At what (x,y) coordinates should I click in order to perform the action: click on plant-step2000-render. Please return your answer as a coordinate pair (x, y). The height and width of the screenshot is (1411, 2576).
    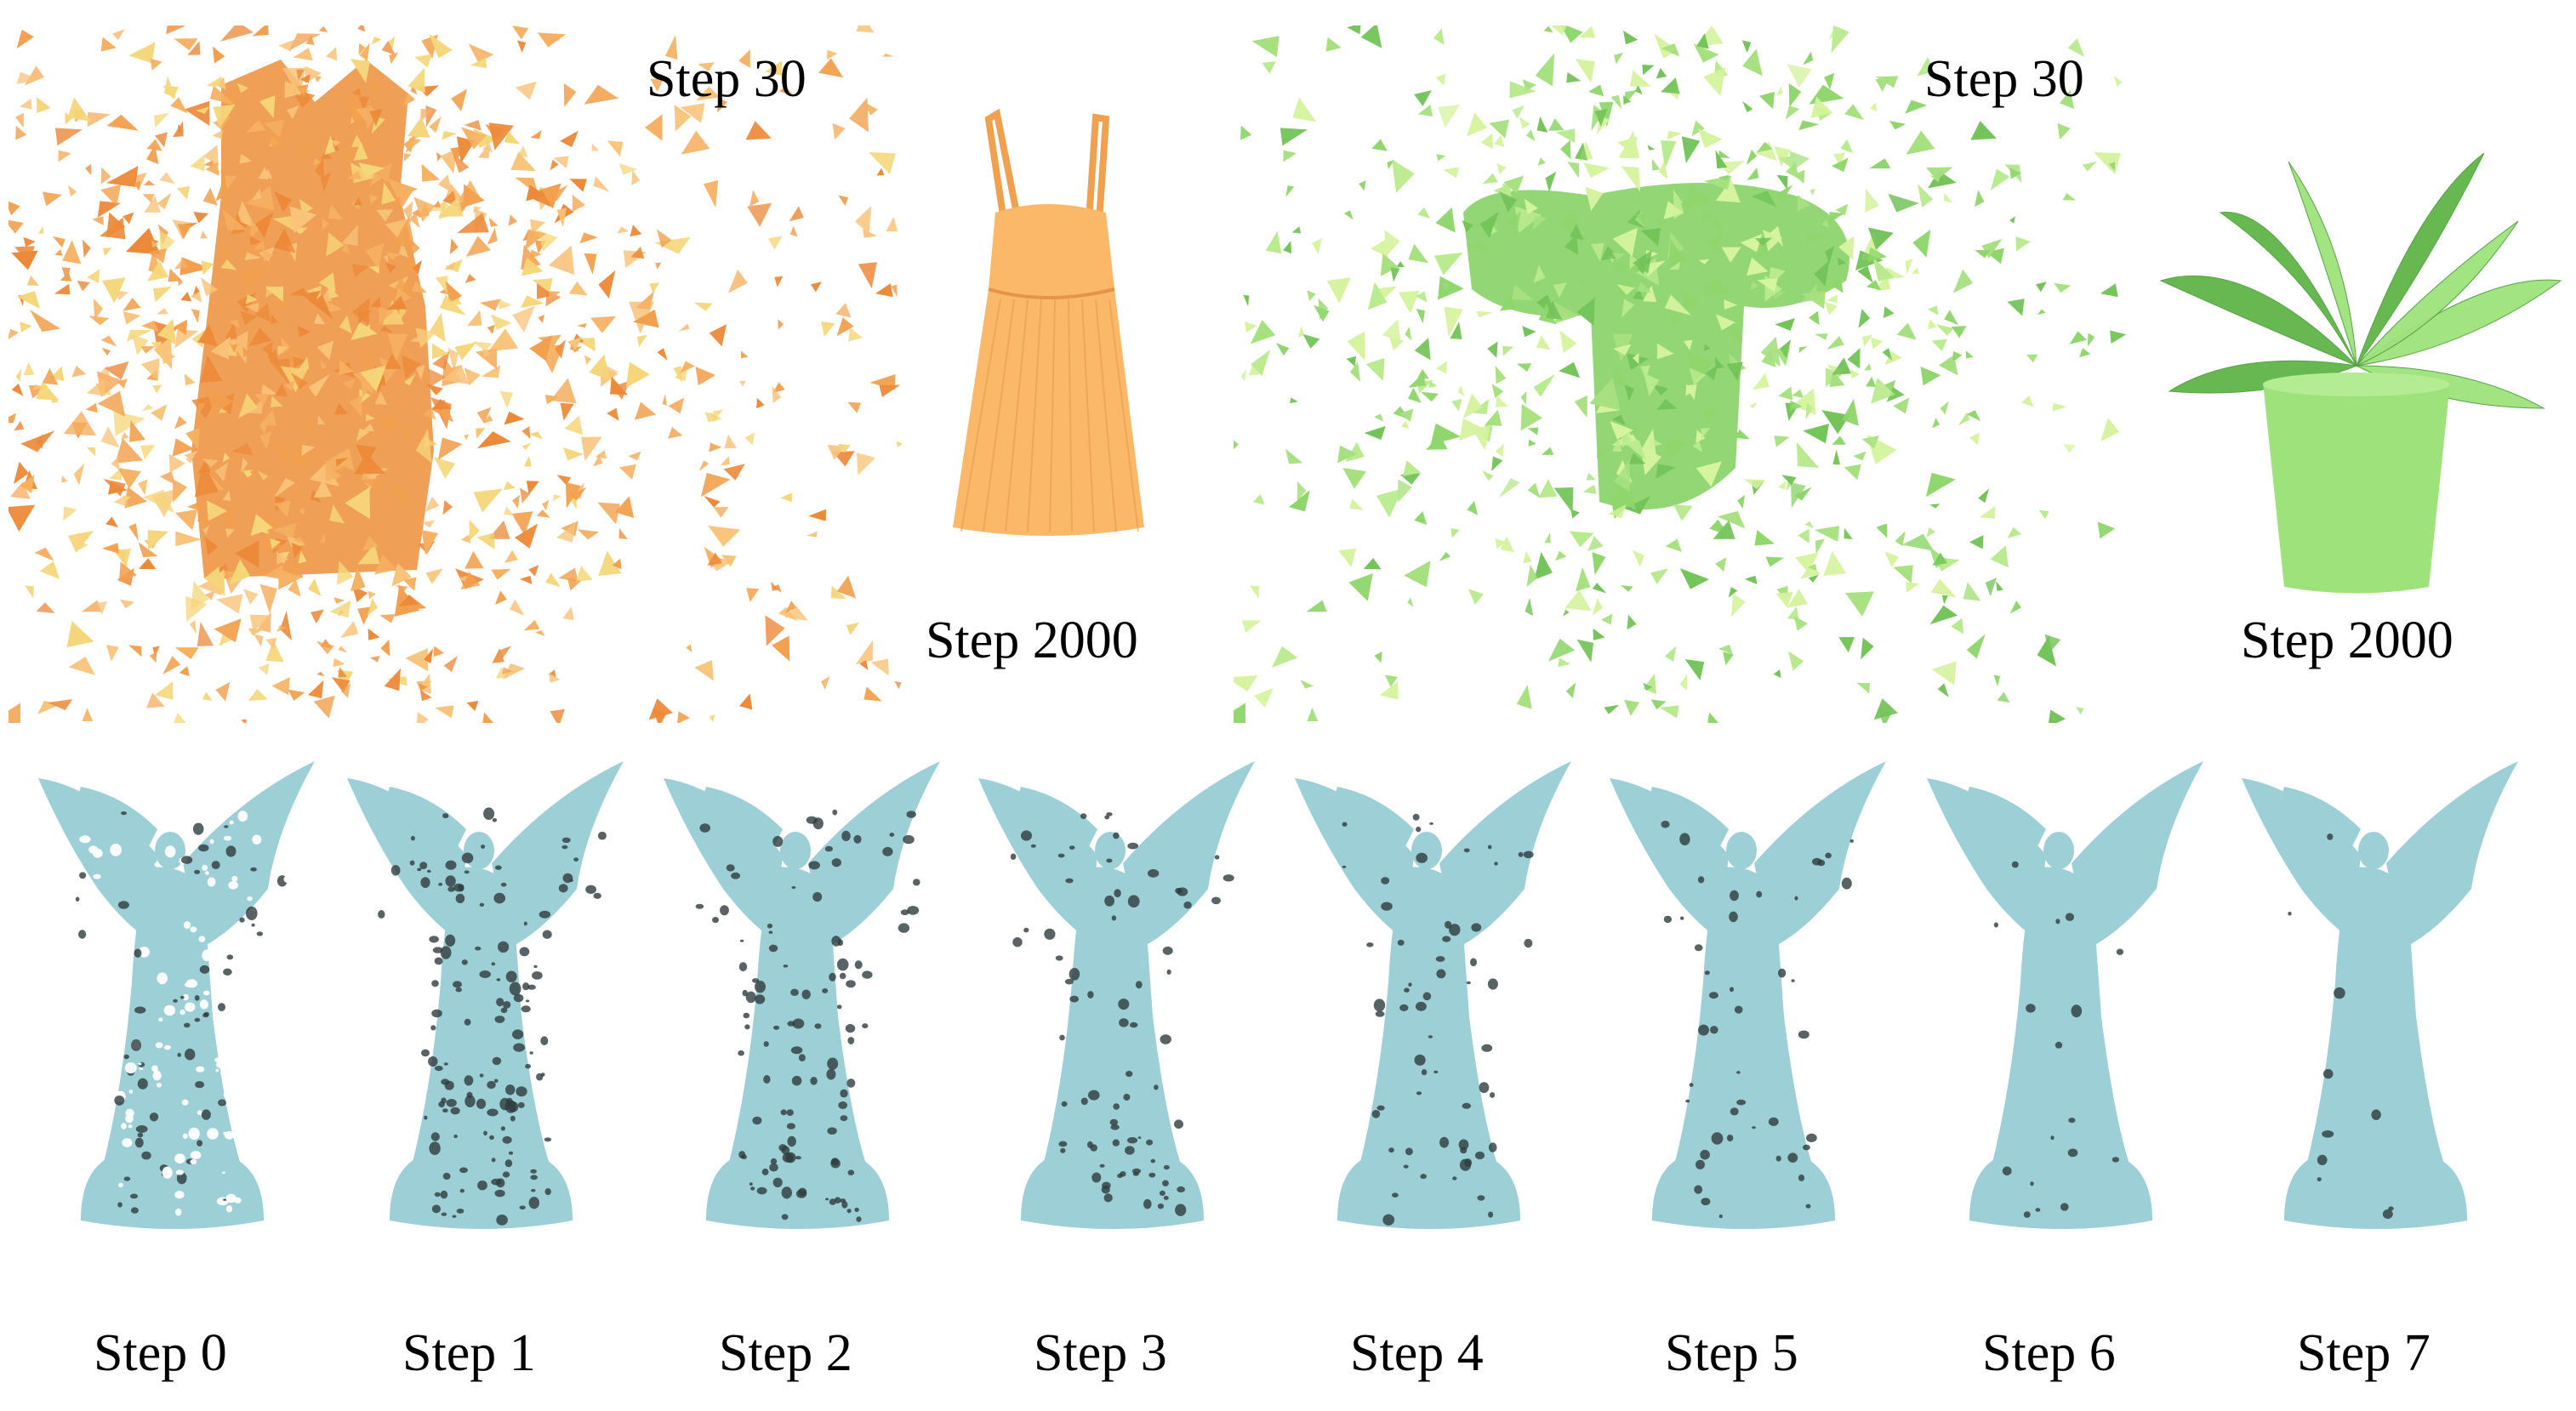
    Looking at the image, I should click on (2357, 378).